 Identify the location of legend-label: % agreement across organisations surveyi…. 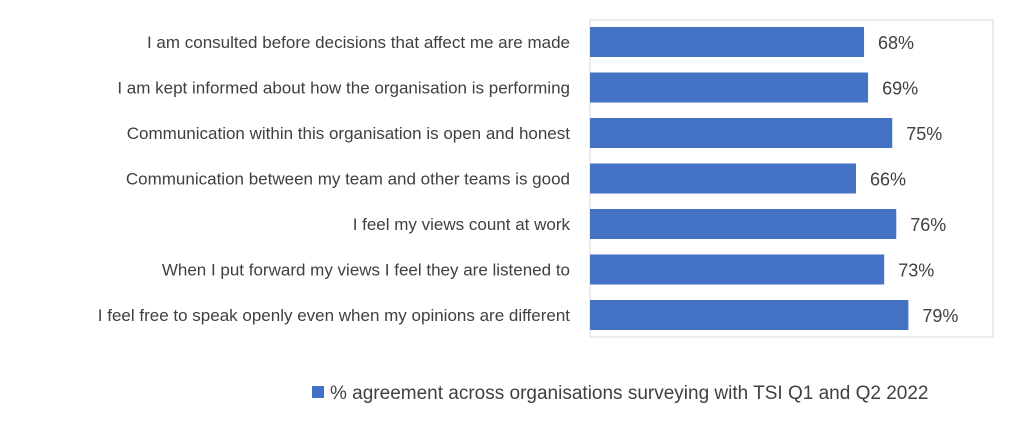
(629, 393).